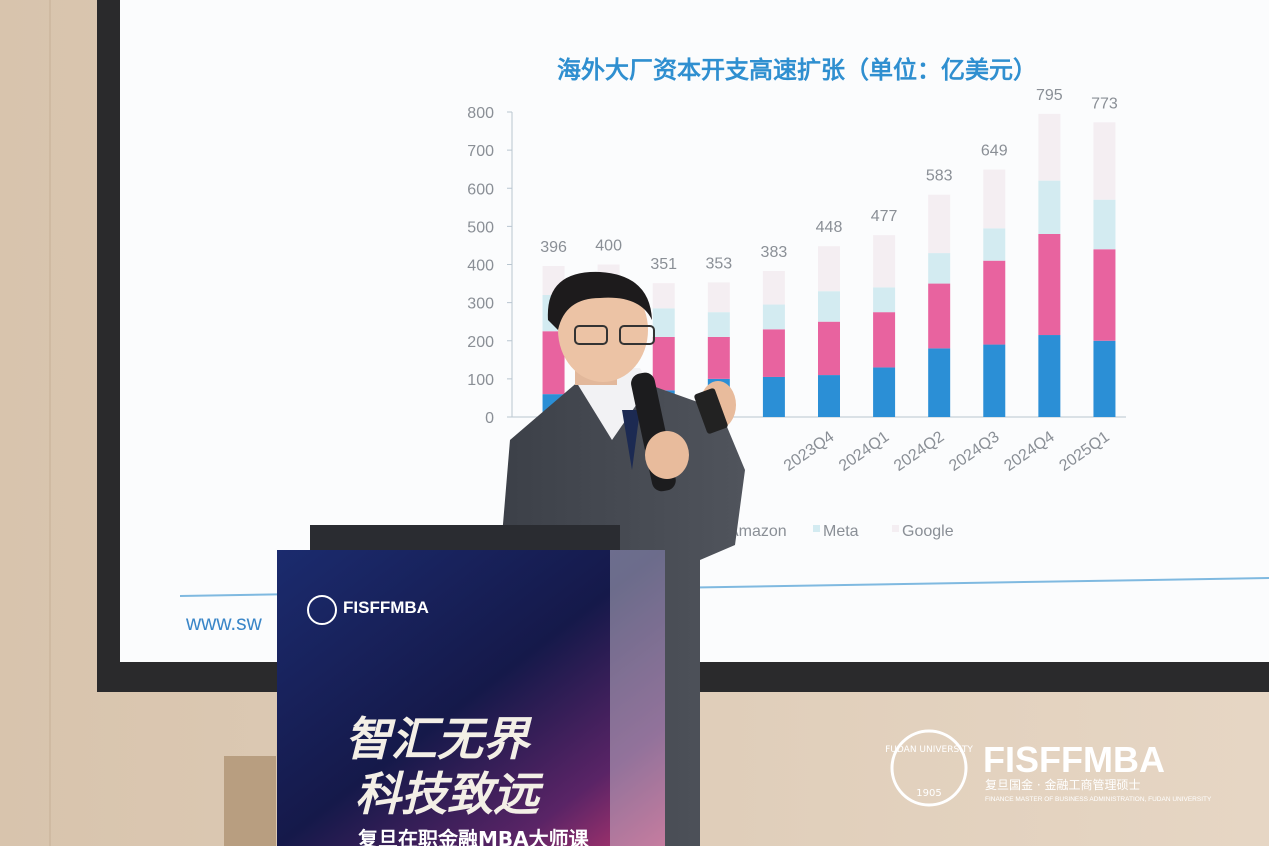  What do you see at coordinates (797, 70) in the screenshot?
I see `chart-title: 海外大厂资本开支高速扩张（单位：亿美元）` at bounding box center [797, 70].